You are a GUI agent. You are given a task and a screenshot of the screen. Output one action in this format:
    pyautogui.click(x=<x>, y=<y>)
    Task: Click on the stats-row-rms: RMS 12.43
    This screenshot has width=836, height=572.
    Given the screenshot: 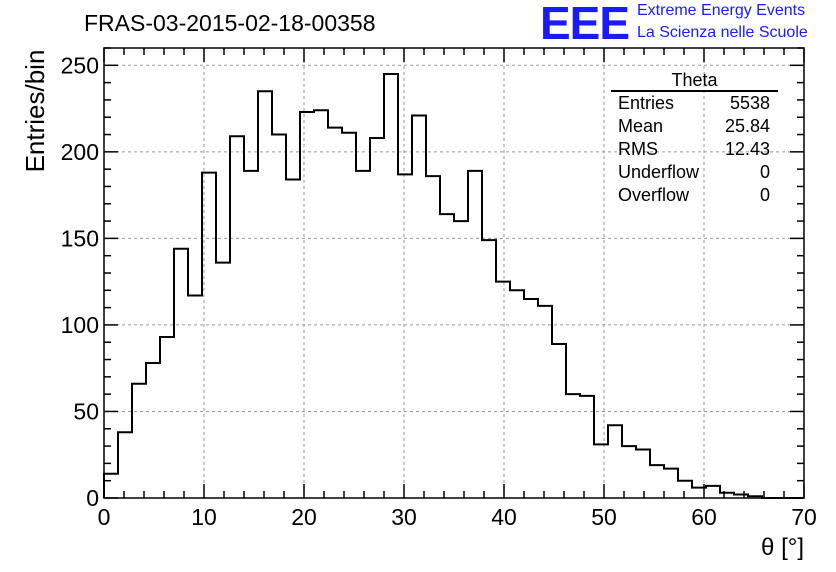 What is the action you would take?
    pyautogui.click(x=694, y=149)
    